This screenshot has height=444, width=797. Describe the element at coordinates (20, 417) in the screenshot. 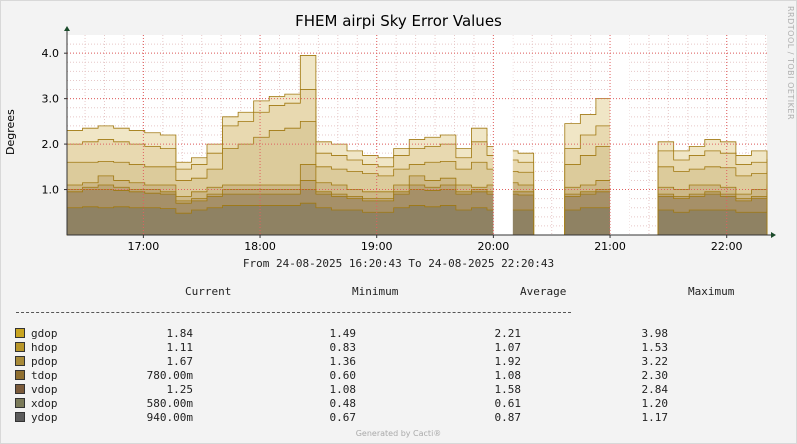

I see `legend-swatch-ydop` at that location.